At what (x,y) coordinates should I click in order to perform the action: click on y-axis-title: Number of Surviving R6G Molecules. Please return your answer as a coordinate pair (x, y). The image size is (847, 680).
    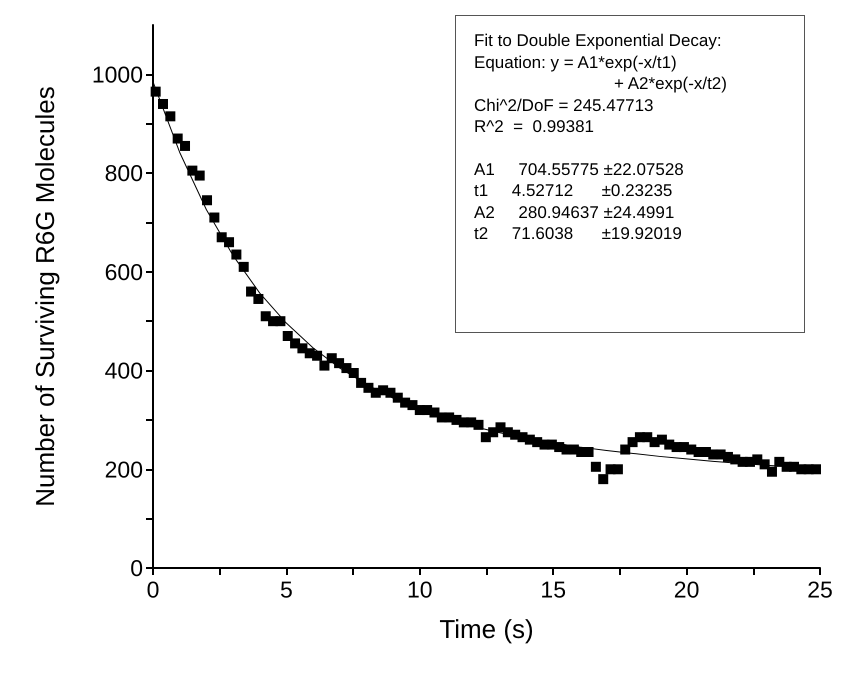
    Looking at the image, I should click on (45, 296).